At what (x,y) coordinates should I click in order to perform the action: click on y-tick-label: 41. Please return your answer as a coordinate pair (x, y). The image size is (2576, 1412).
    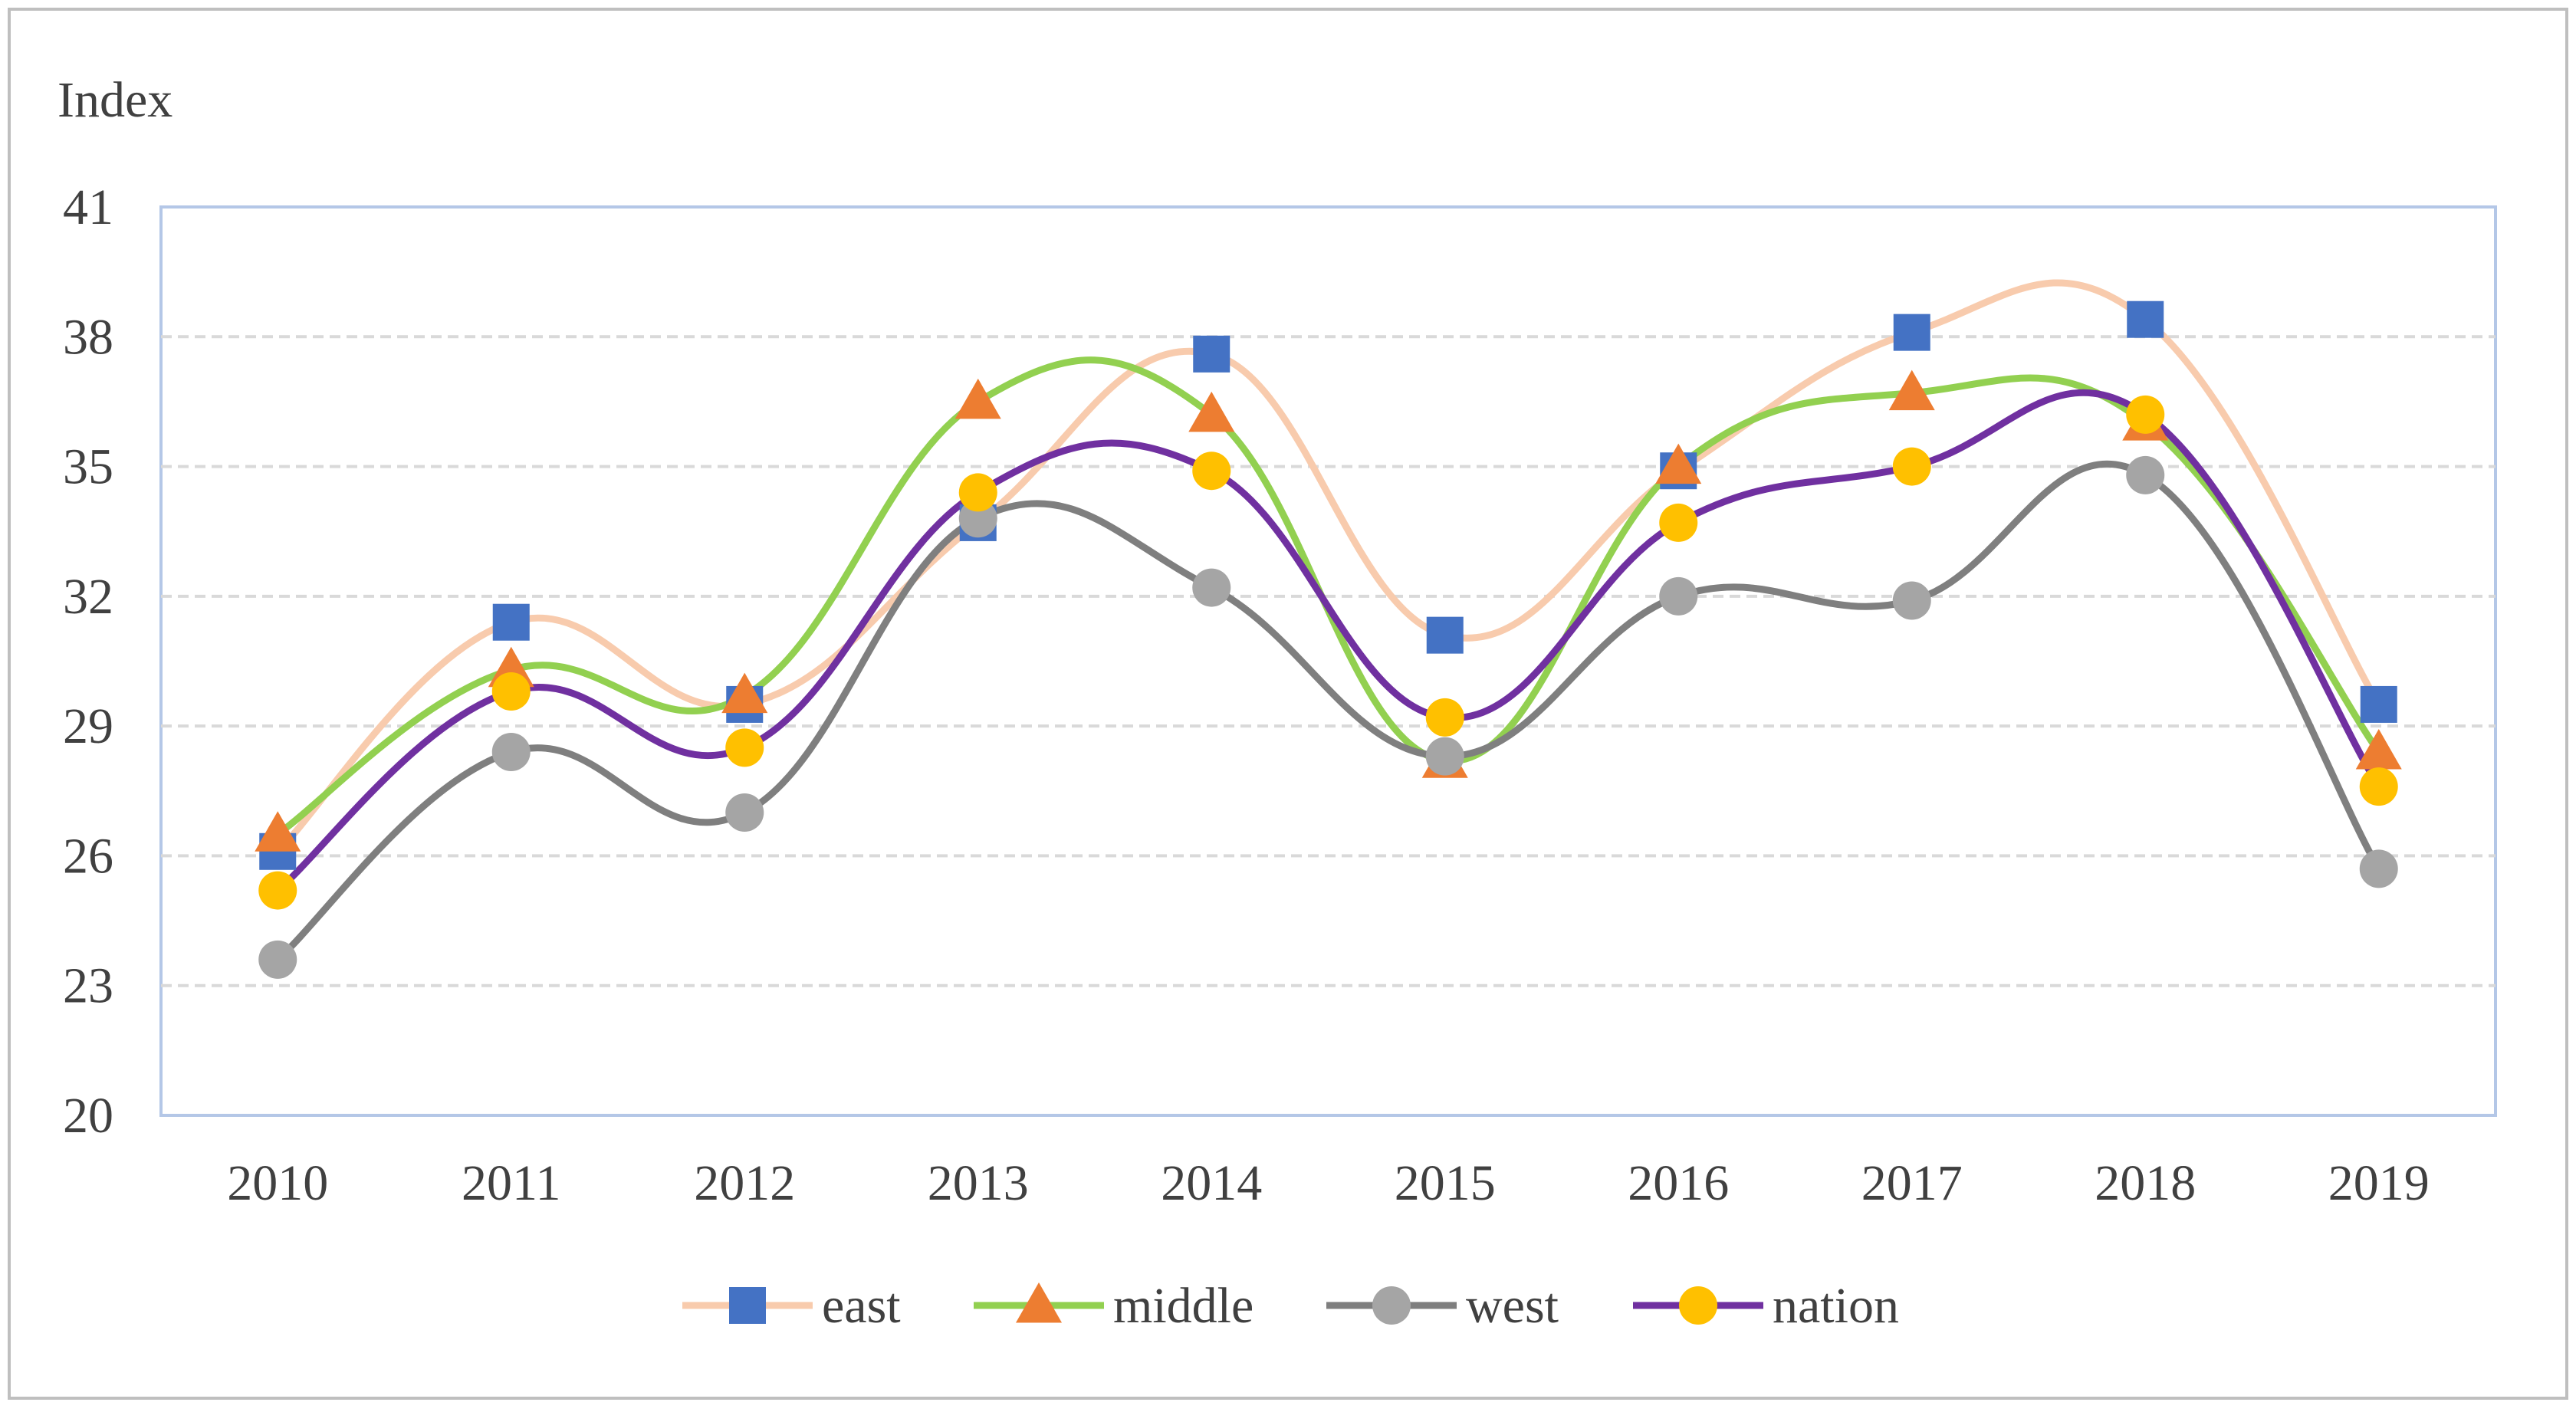
    Looking at the image, I should click on (88, 207).